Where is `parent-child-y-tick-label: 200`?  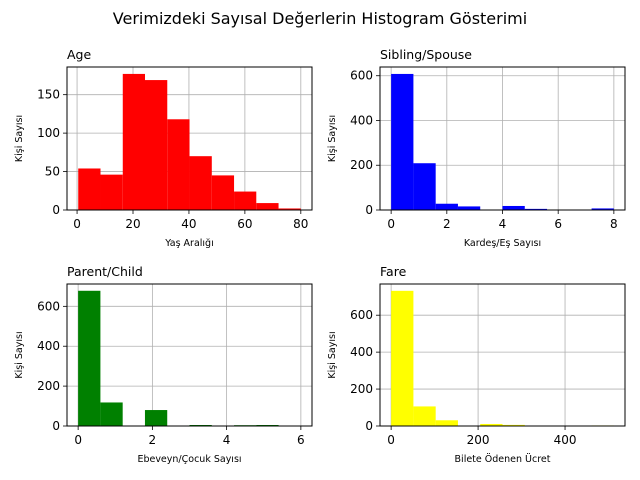 parent-child-y-tick-label: 200 is located at coordinates (48, 386).